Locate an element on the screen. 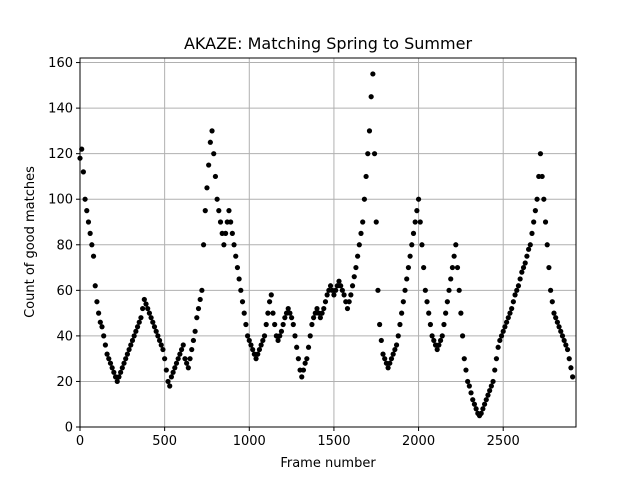 This screenshot has width=640, height=480. y-tick-label: 40 is located at coordinates (64, 336).